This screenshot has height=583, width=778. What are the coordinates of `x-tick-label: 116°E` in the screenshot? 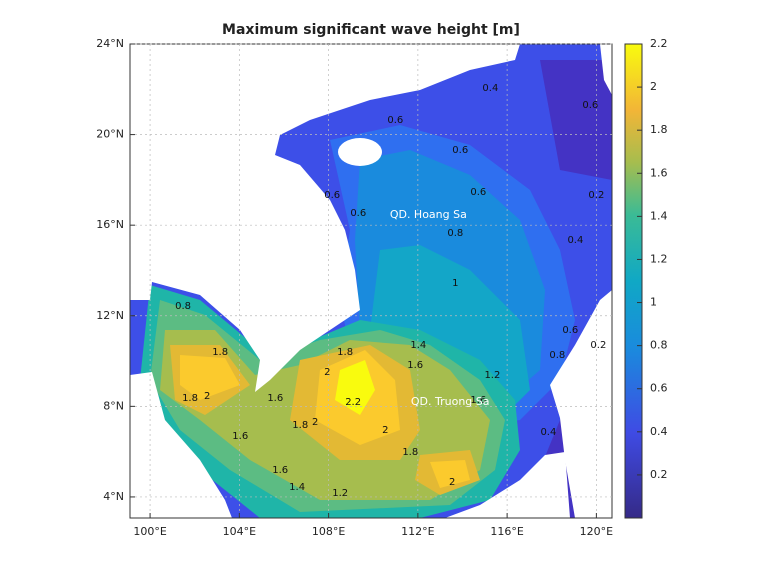 It's located at (506, 531).